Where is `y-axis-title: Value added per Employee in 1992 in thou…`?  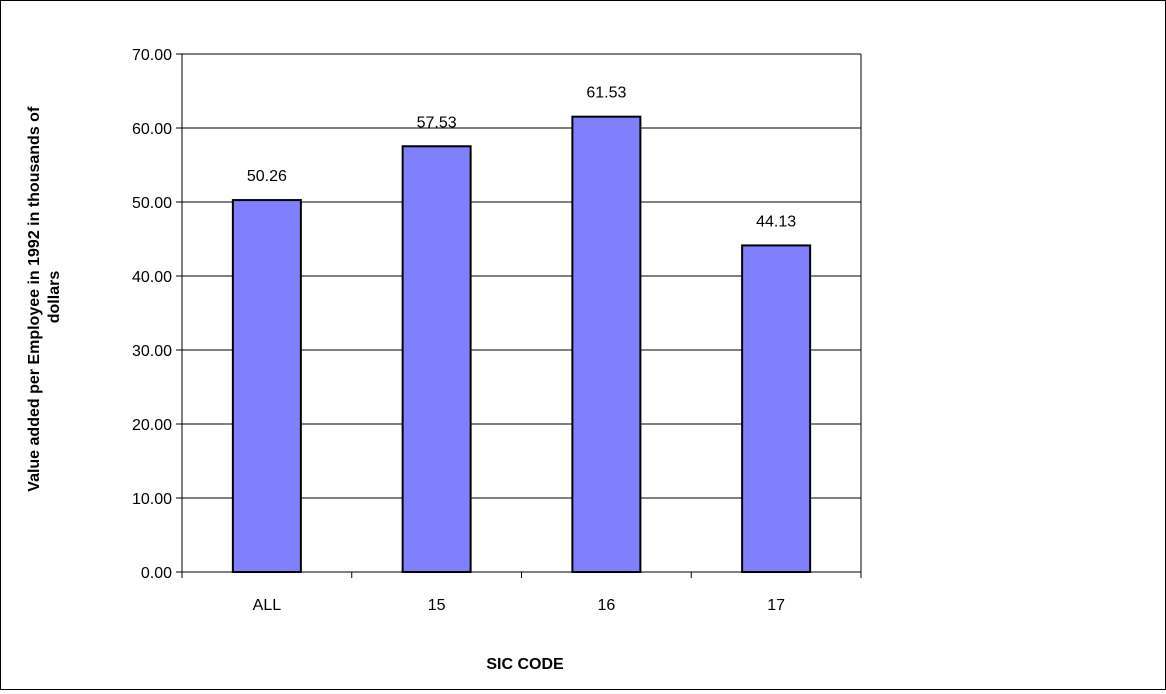
y-axis-title: Value added per Employee in 1992 in thou… is located at coordinates (44, 296).